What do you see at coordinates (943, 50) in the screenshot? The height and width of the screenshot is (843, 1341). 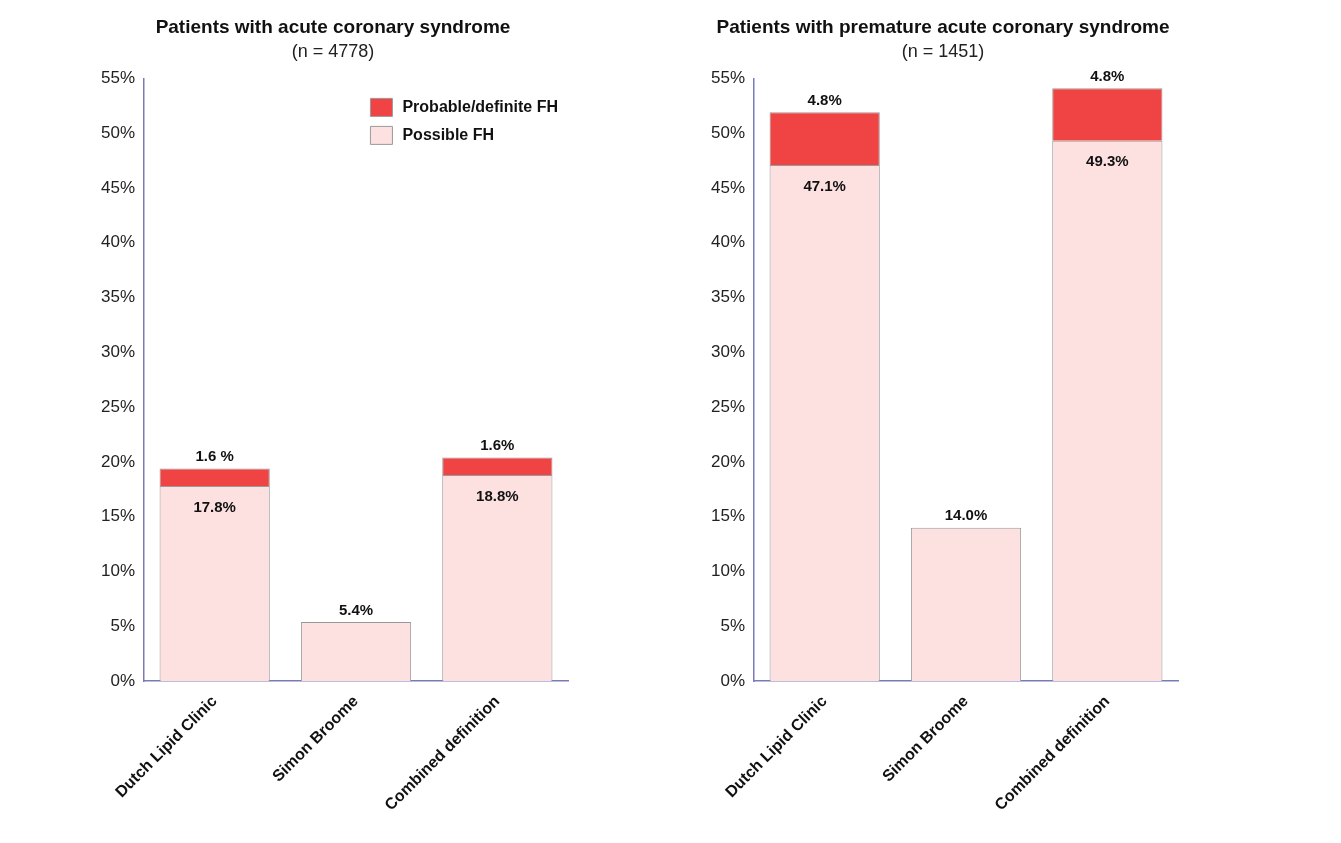 I see `chart-subtitle: (n = 1451)` at bounding box center [943, 50].